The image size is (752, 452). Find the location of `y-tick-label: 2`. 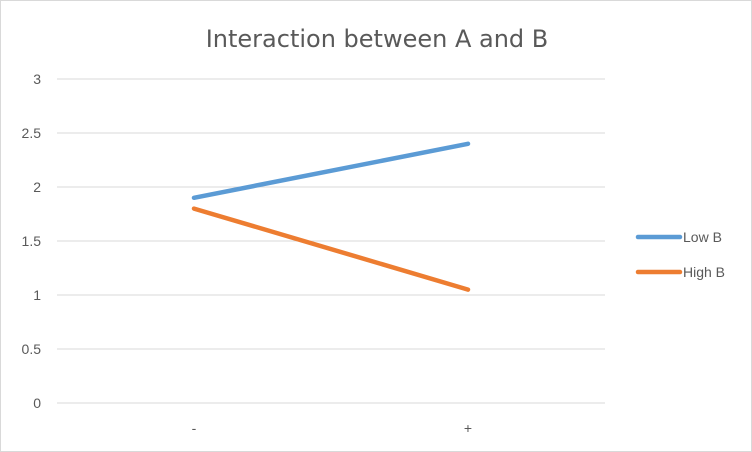

y-tick-label: 2 is located at coordinates (37, 187).